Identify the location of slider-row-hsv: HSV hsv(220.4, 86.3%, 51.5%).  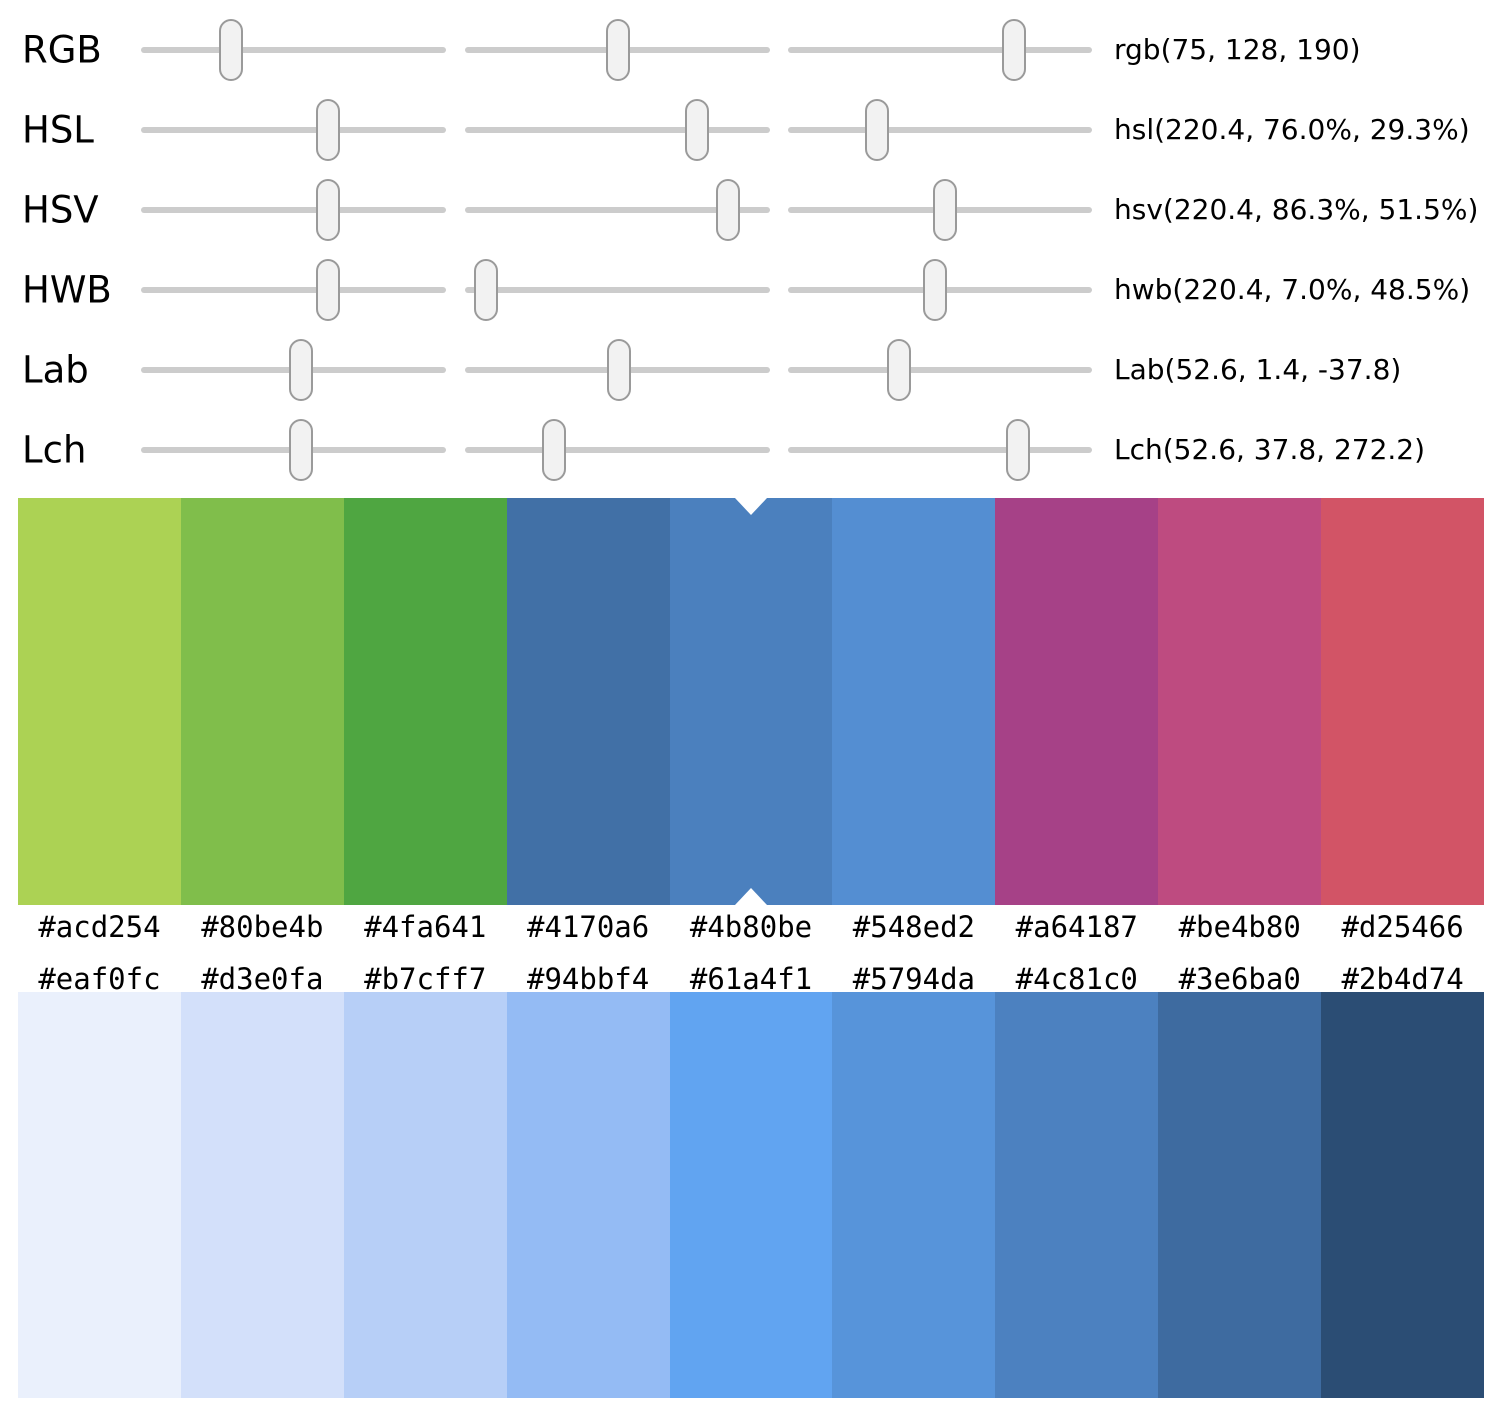
(750, 210).